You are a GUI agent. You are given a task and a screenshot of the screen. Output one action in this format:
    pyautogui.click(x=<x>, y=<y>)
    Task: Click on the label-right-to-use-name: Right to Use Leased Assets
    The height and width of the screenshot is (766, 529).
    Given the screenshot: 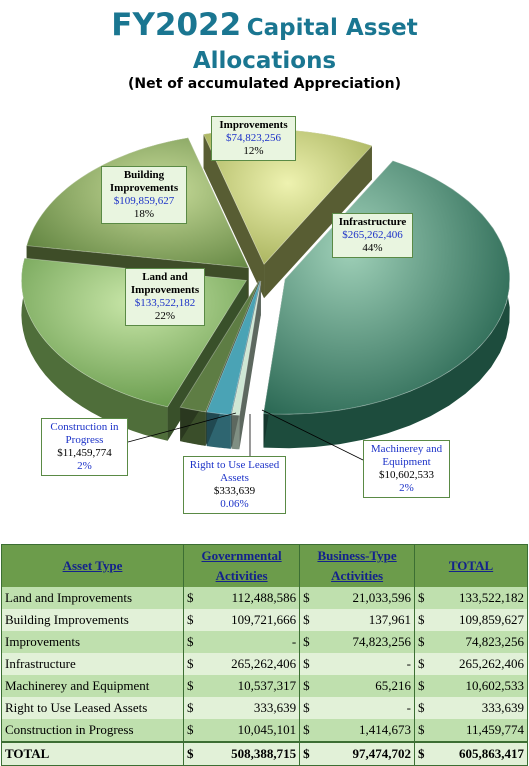 What is the action you would take?
    pyautogui.click(x=234, y=471)
    